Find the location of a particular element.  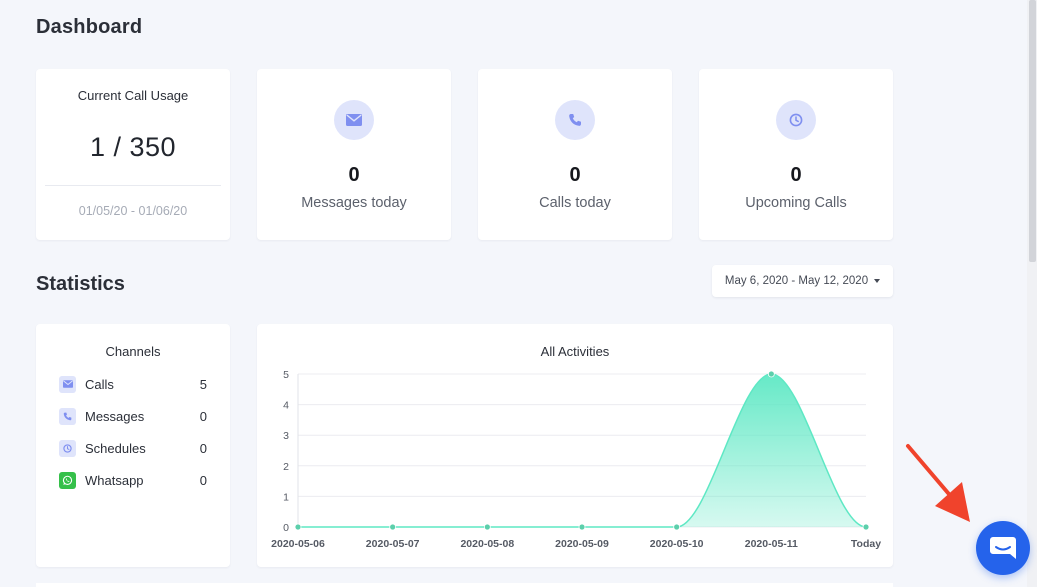

channel-name: Schedules is located at coordinates (115, 448).